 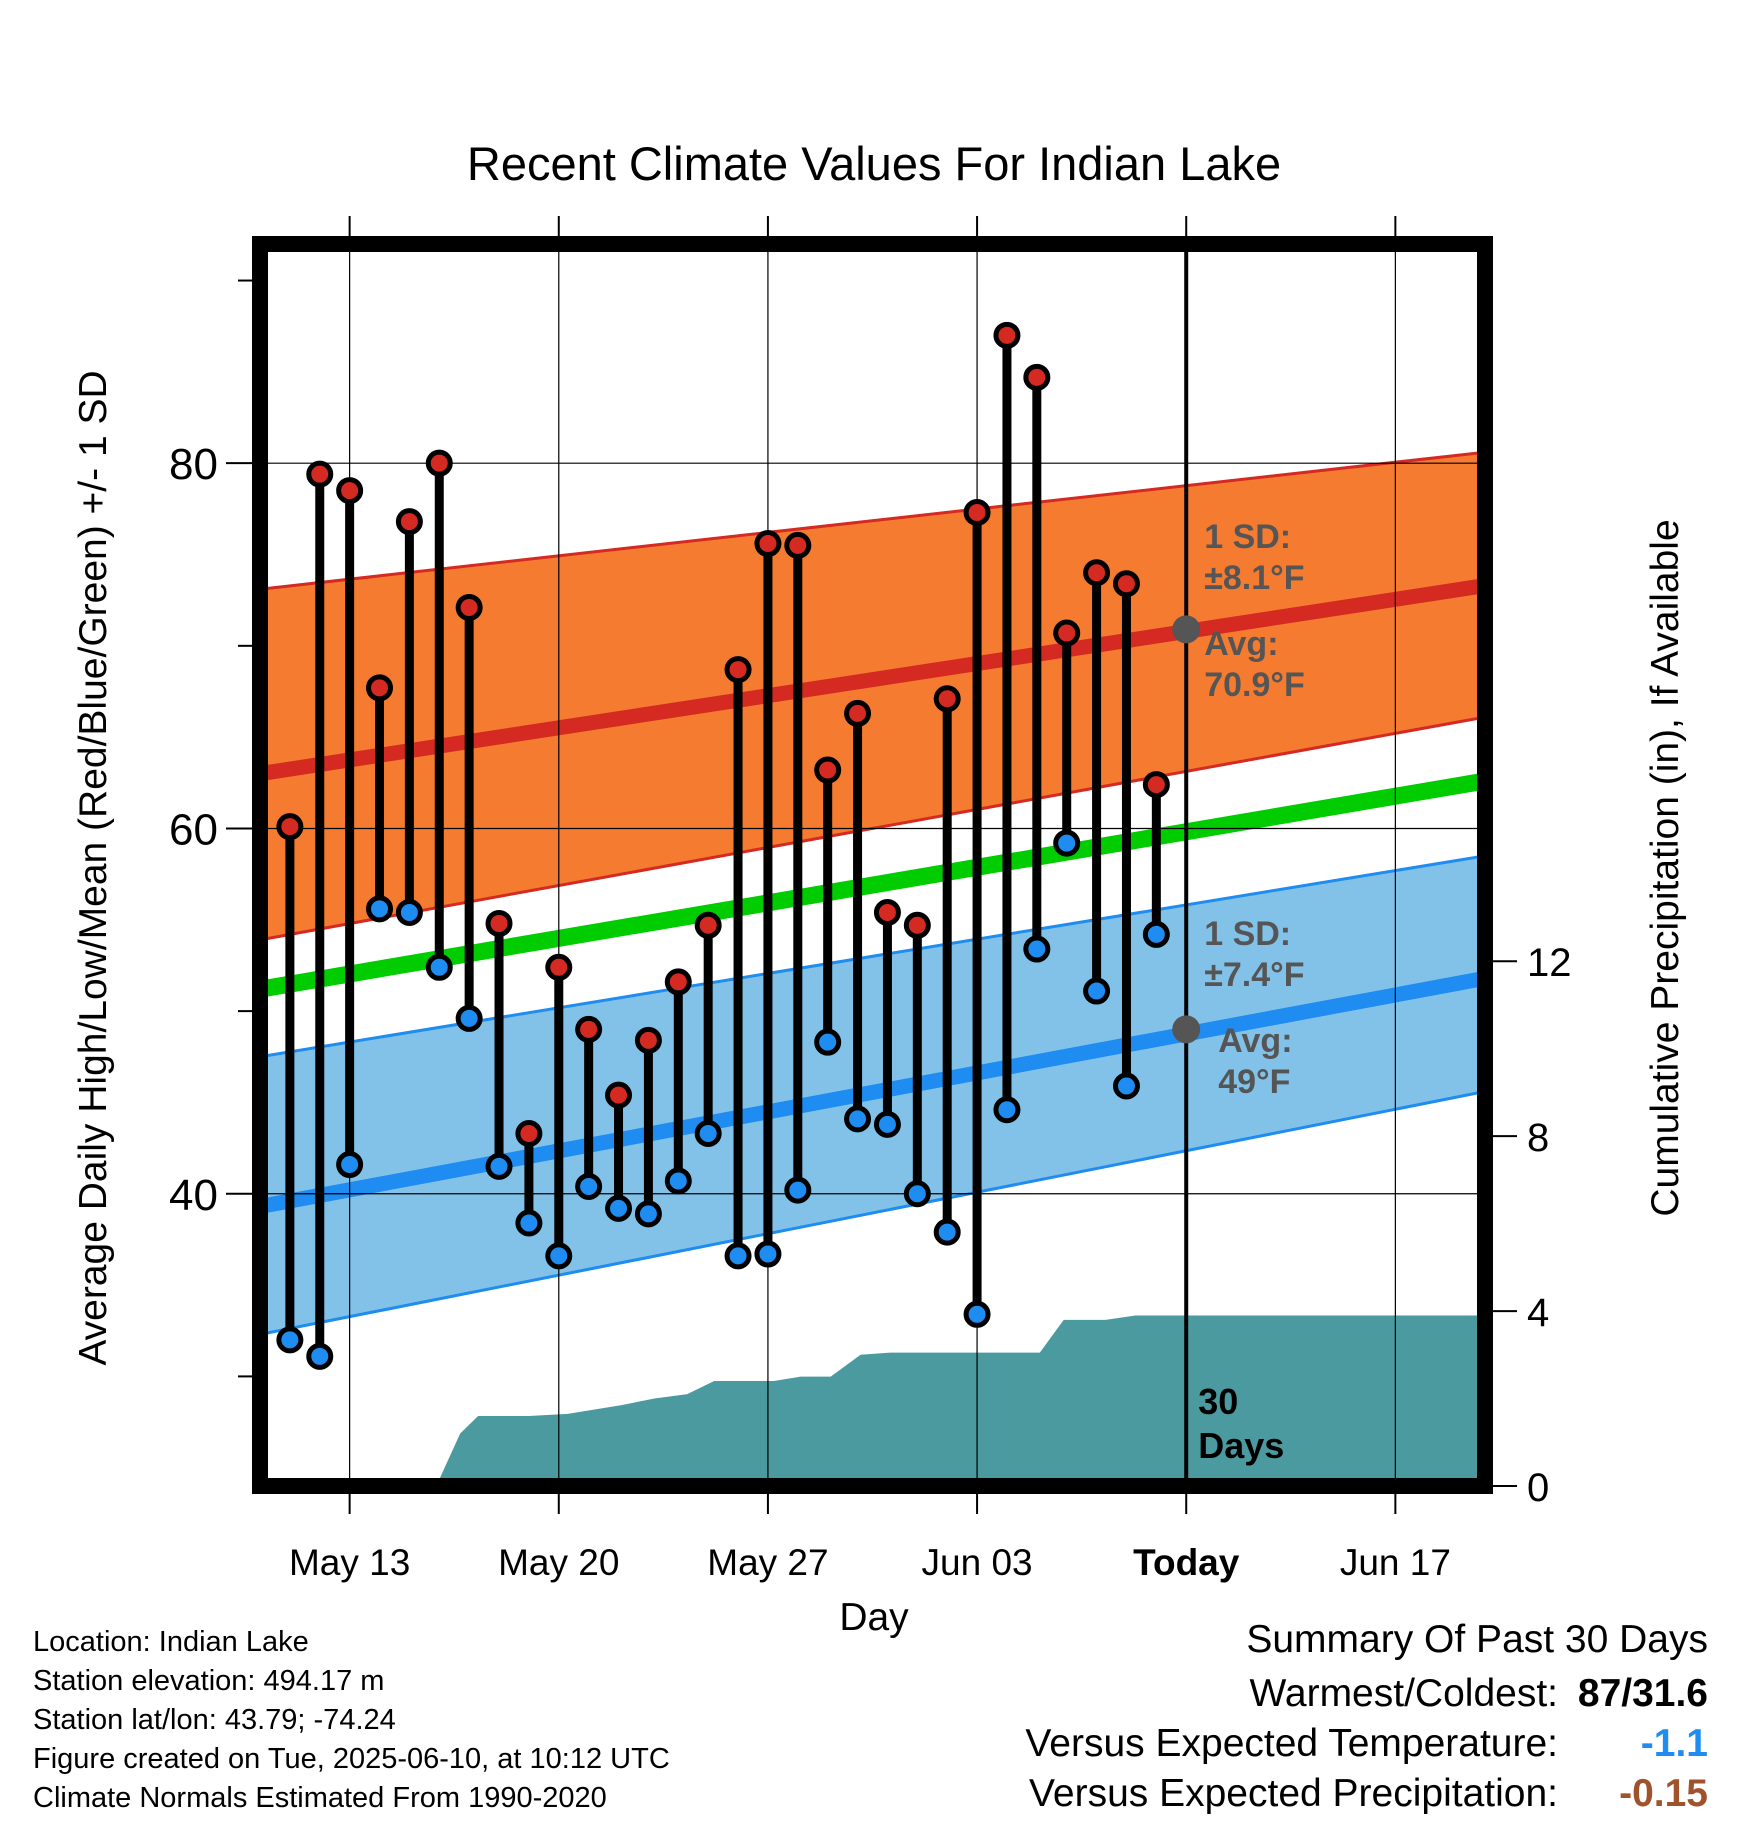 What do you see at coordinates (171, 1642) in the screenshot?
I see `info-location: Location: Indian Lake` at bounding box center [171, 1642].